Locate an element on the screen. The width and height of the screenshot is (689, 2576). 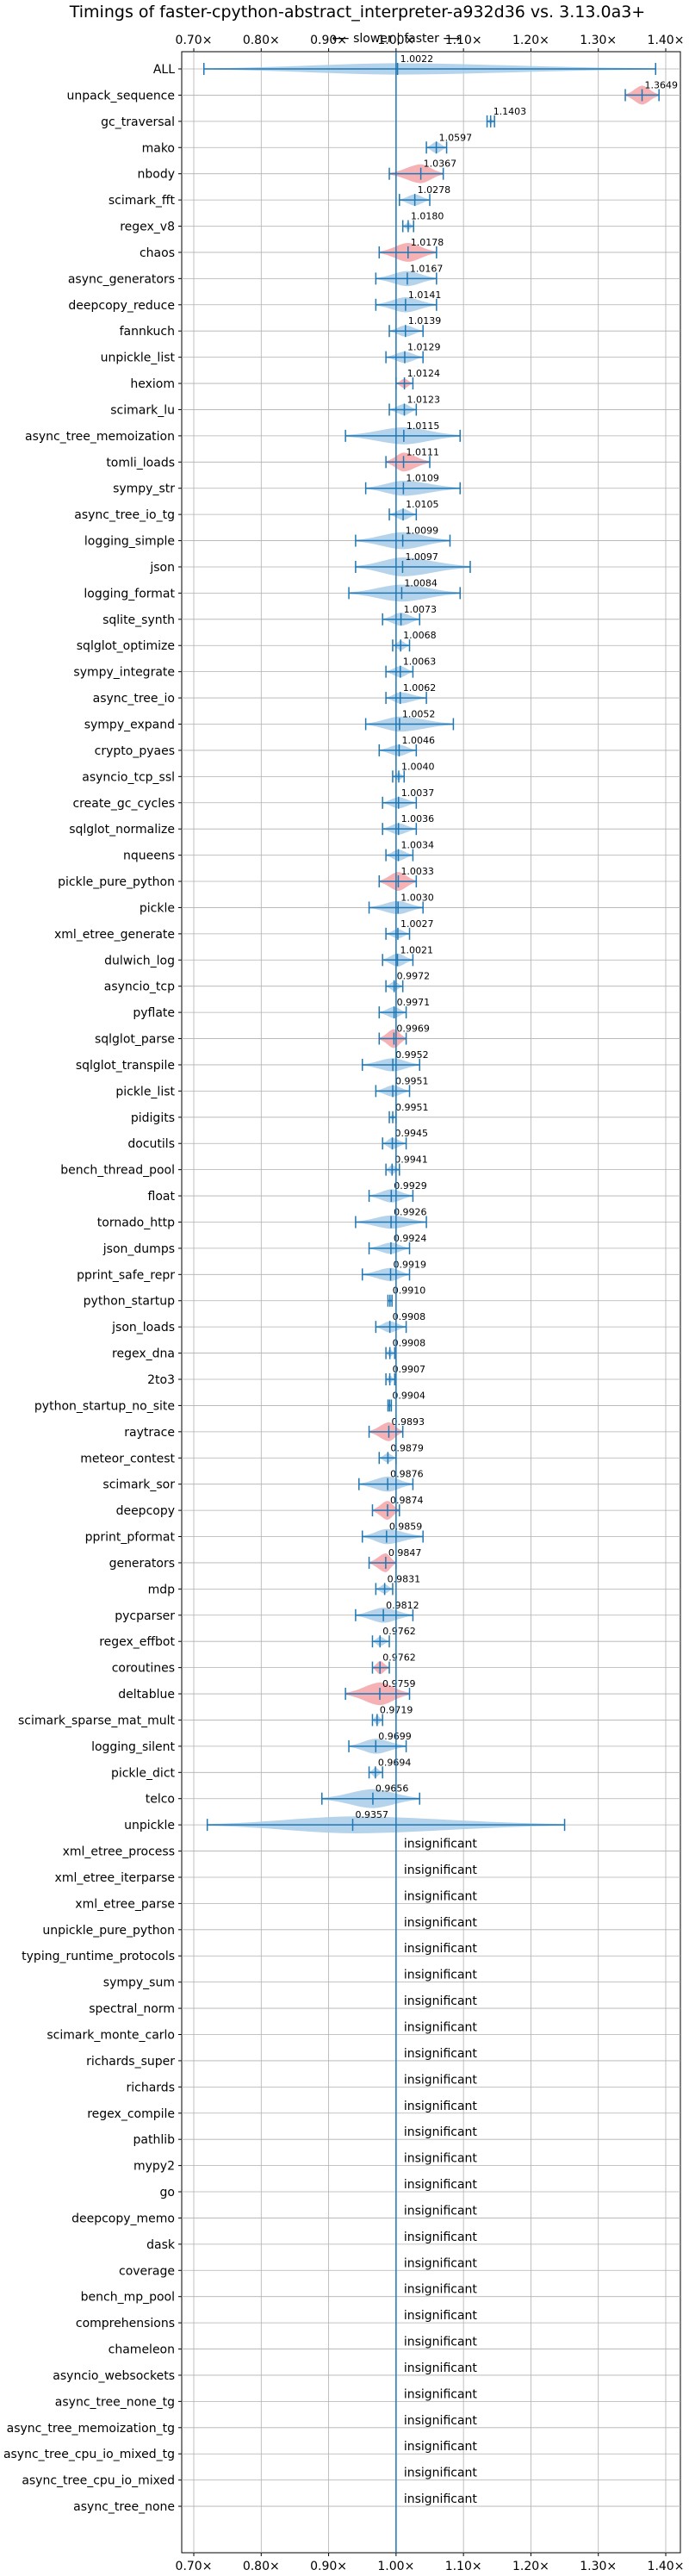
value-label: 0.9656 is located at coordinates (392, 1789).